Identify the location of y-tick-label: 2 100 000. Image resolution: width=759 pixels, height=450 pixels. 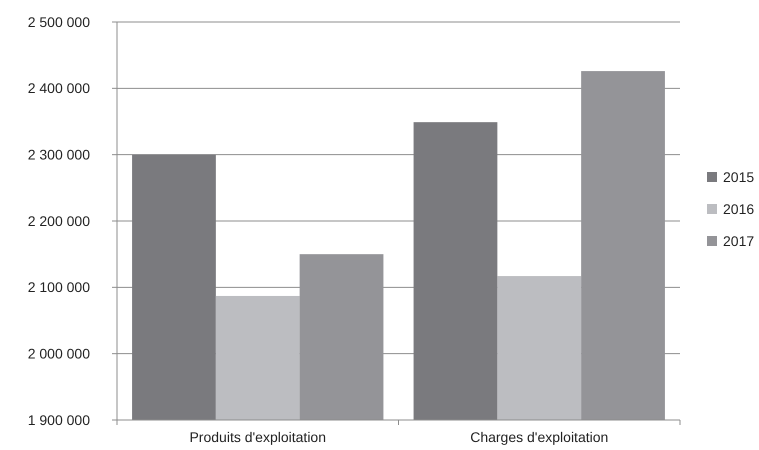
(59, 287).